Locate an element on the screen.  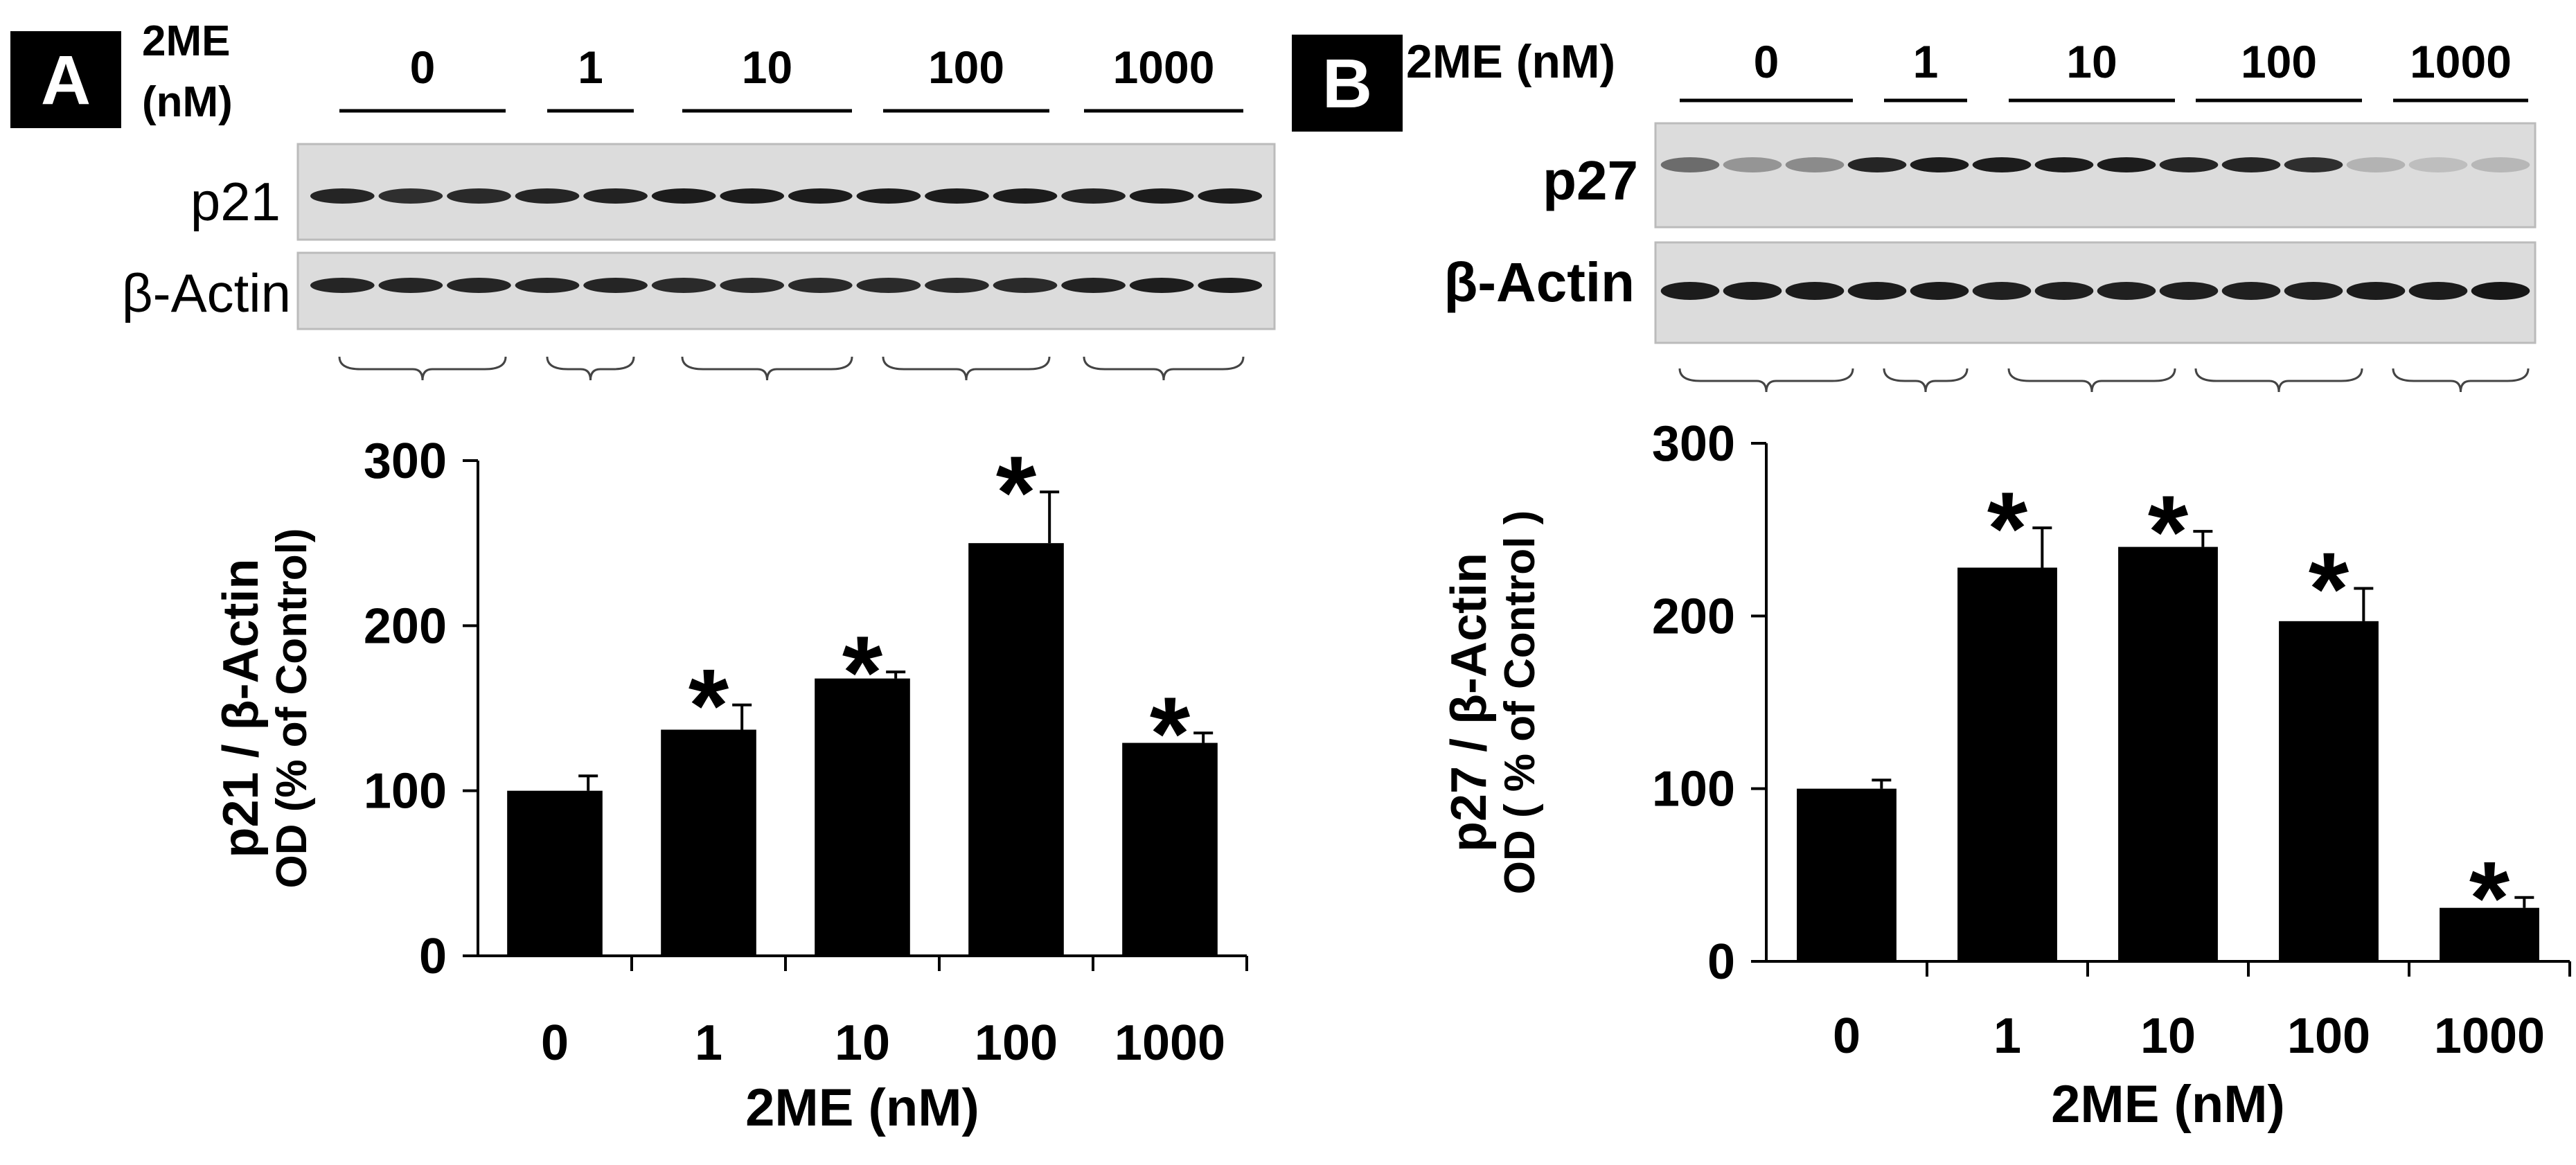
x-tick-label: 10 is located at coordinates (2168, 1036).